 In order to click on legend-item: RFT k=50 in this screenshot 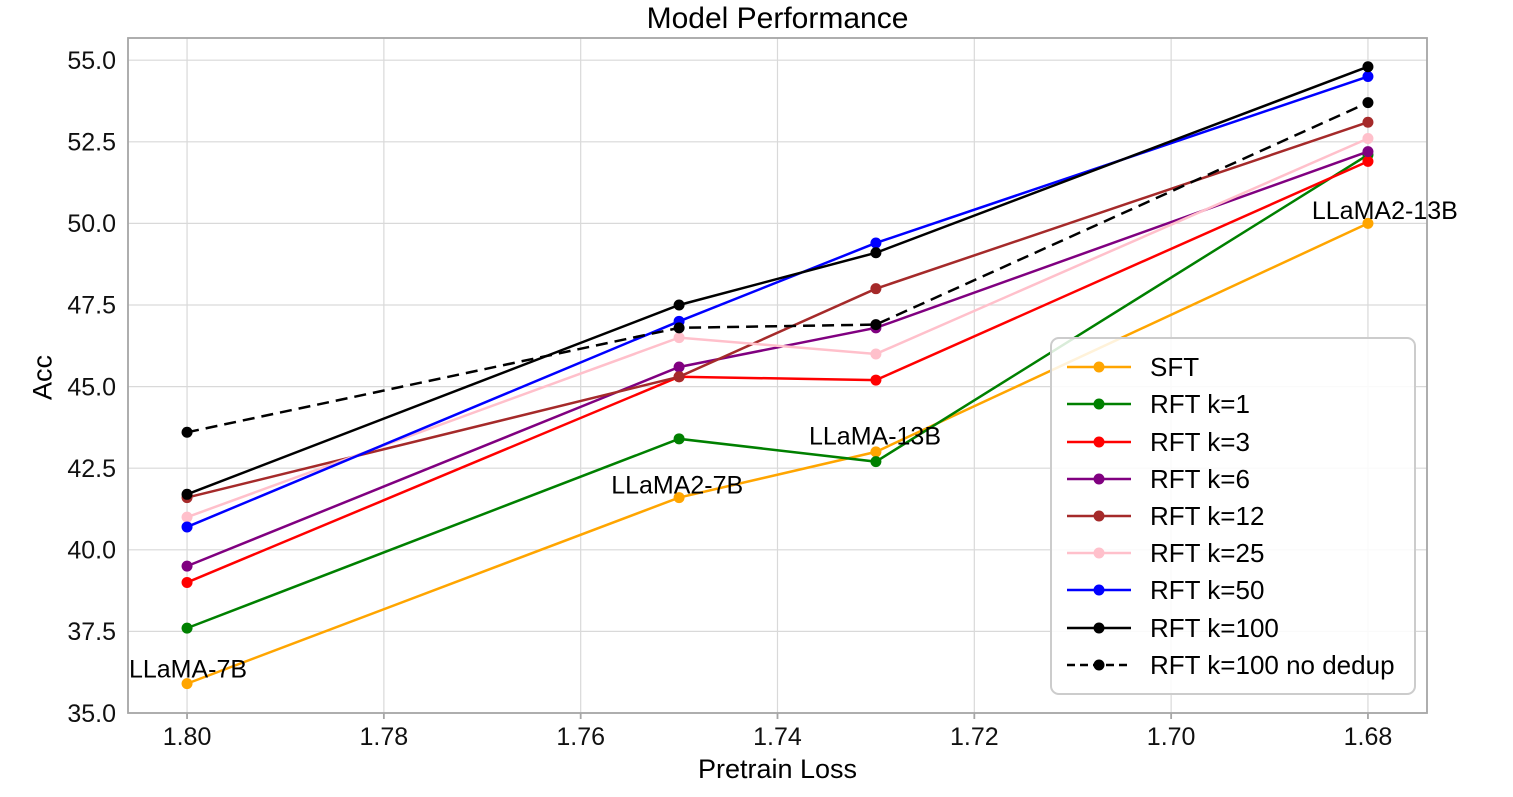, I will do `click(1236, 590)`.